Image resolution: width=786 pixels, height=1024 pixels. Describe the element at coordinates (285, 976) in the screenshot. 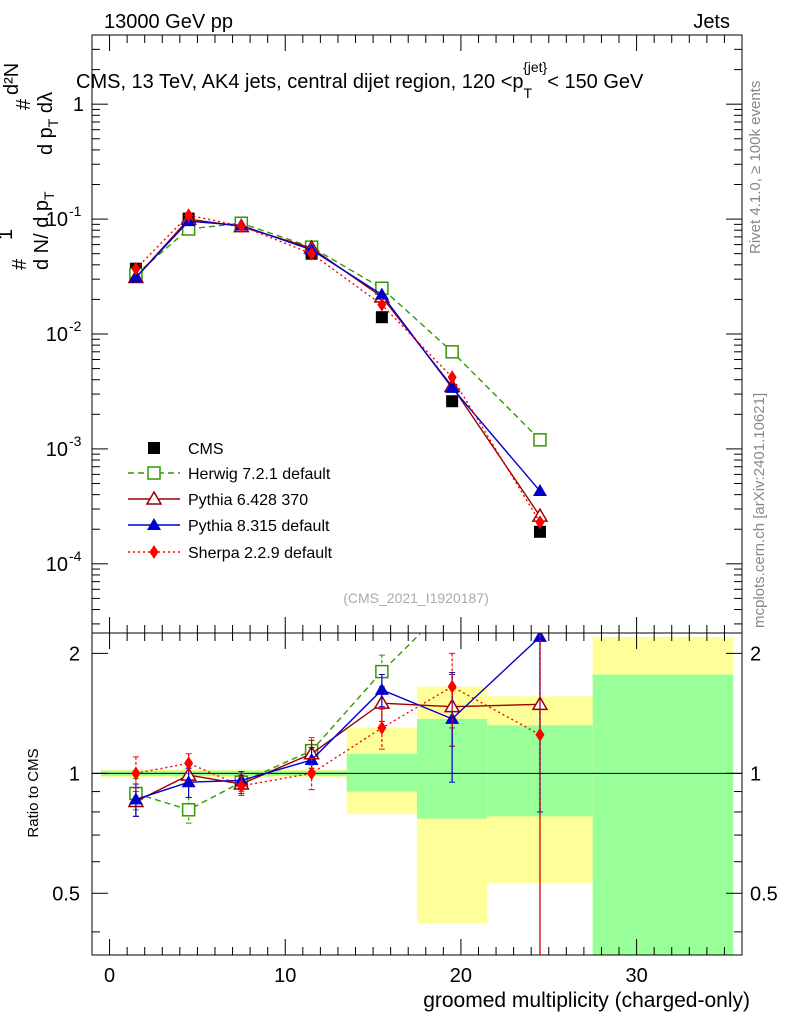

I see `x-tick-10: 10` at that location.